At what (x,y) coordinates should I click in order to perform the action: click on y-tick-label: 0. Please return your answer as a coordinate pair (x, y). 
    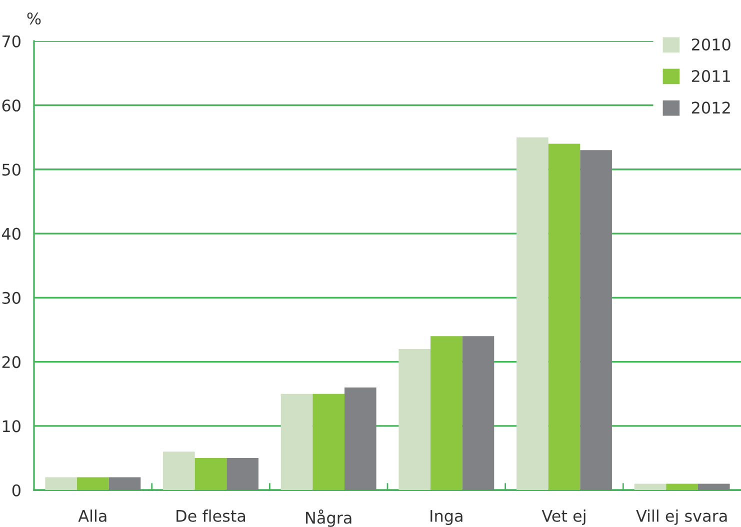
    Looking at the image, I should click on (16, 490).